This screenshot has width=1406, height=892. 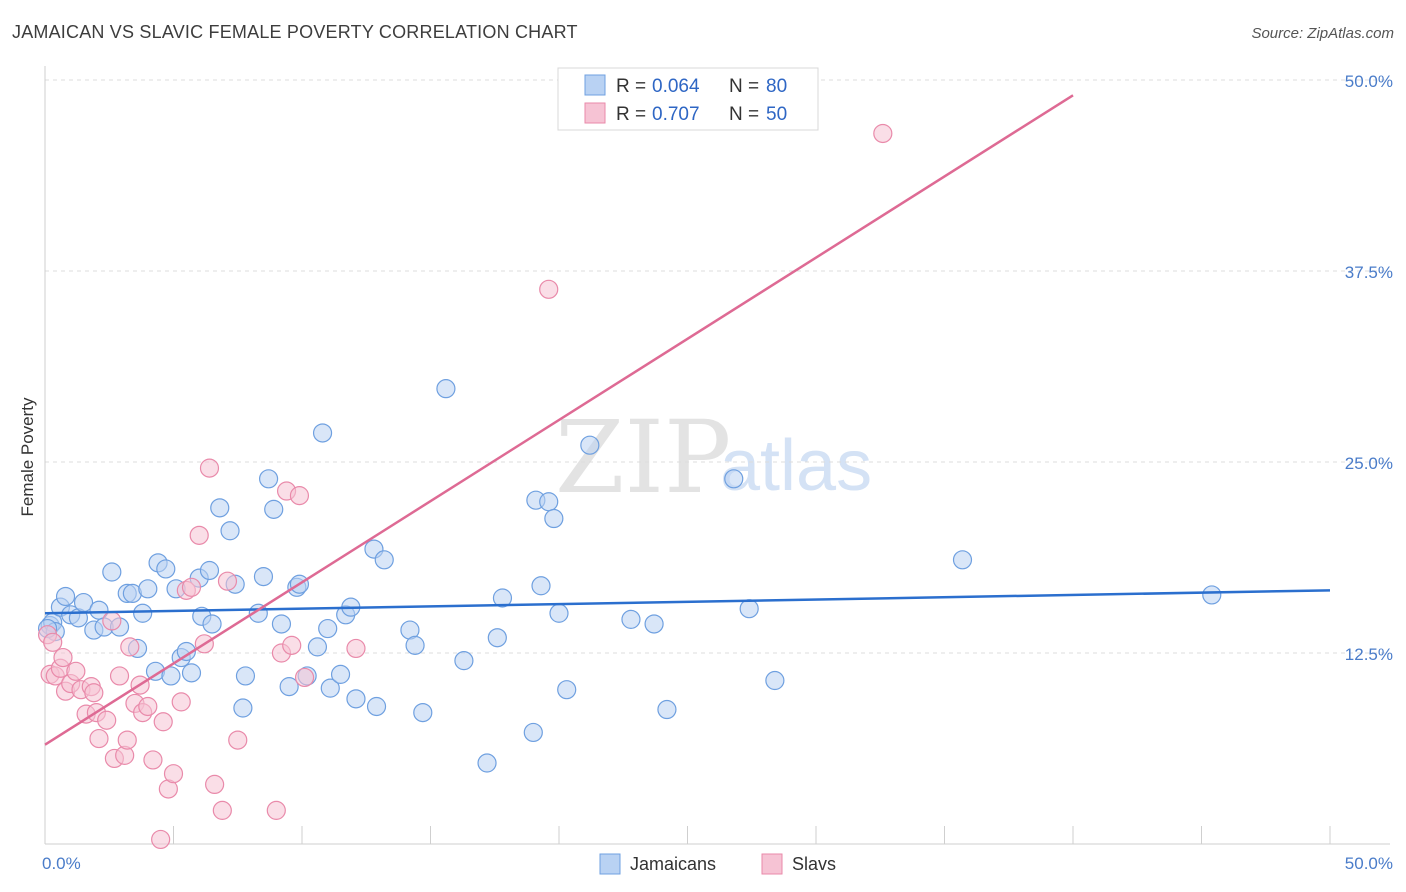 What do you see at coordinates (595, 113) in the screenshot?
I see `legend-swatch-slavs` at bounding box center [595, 113].